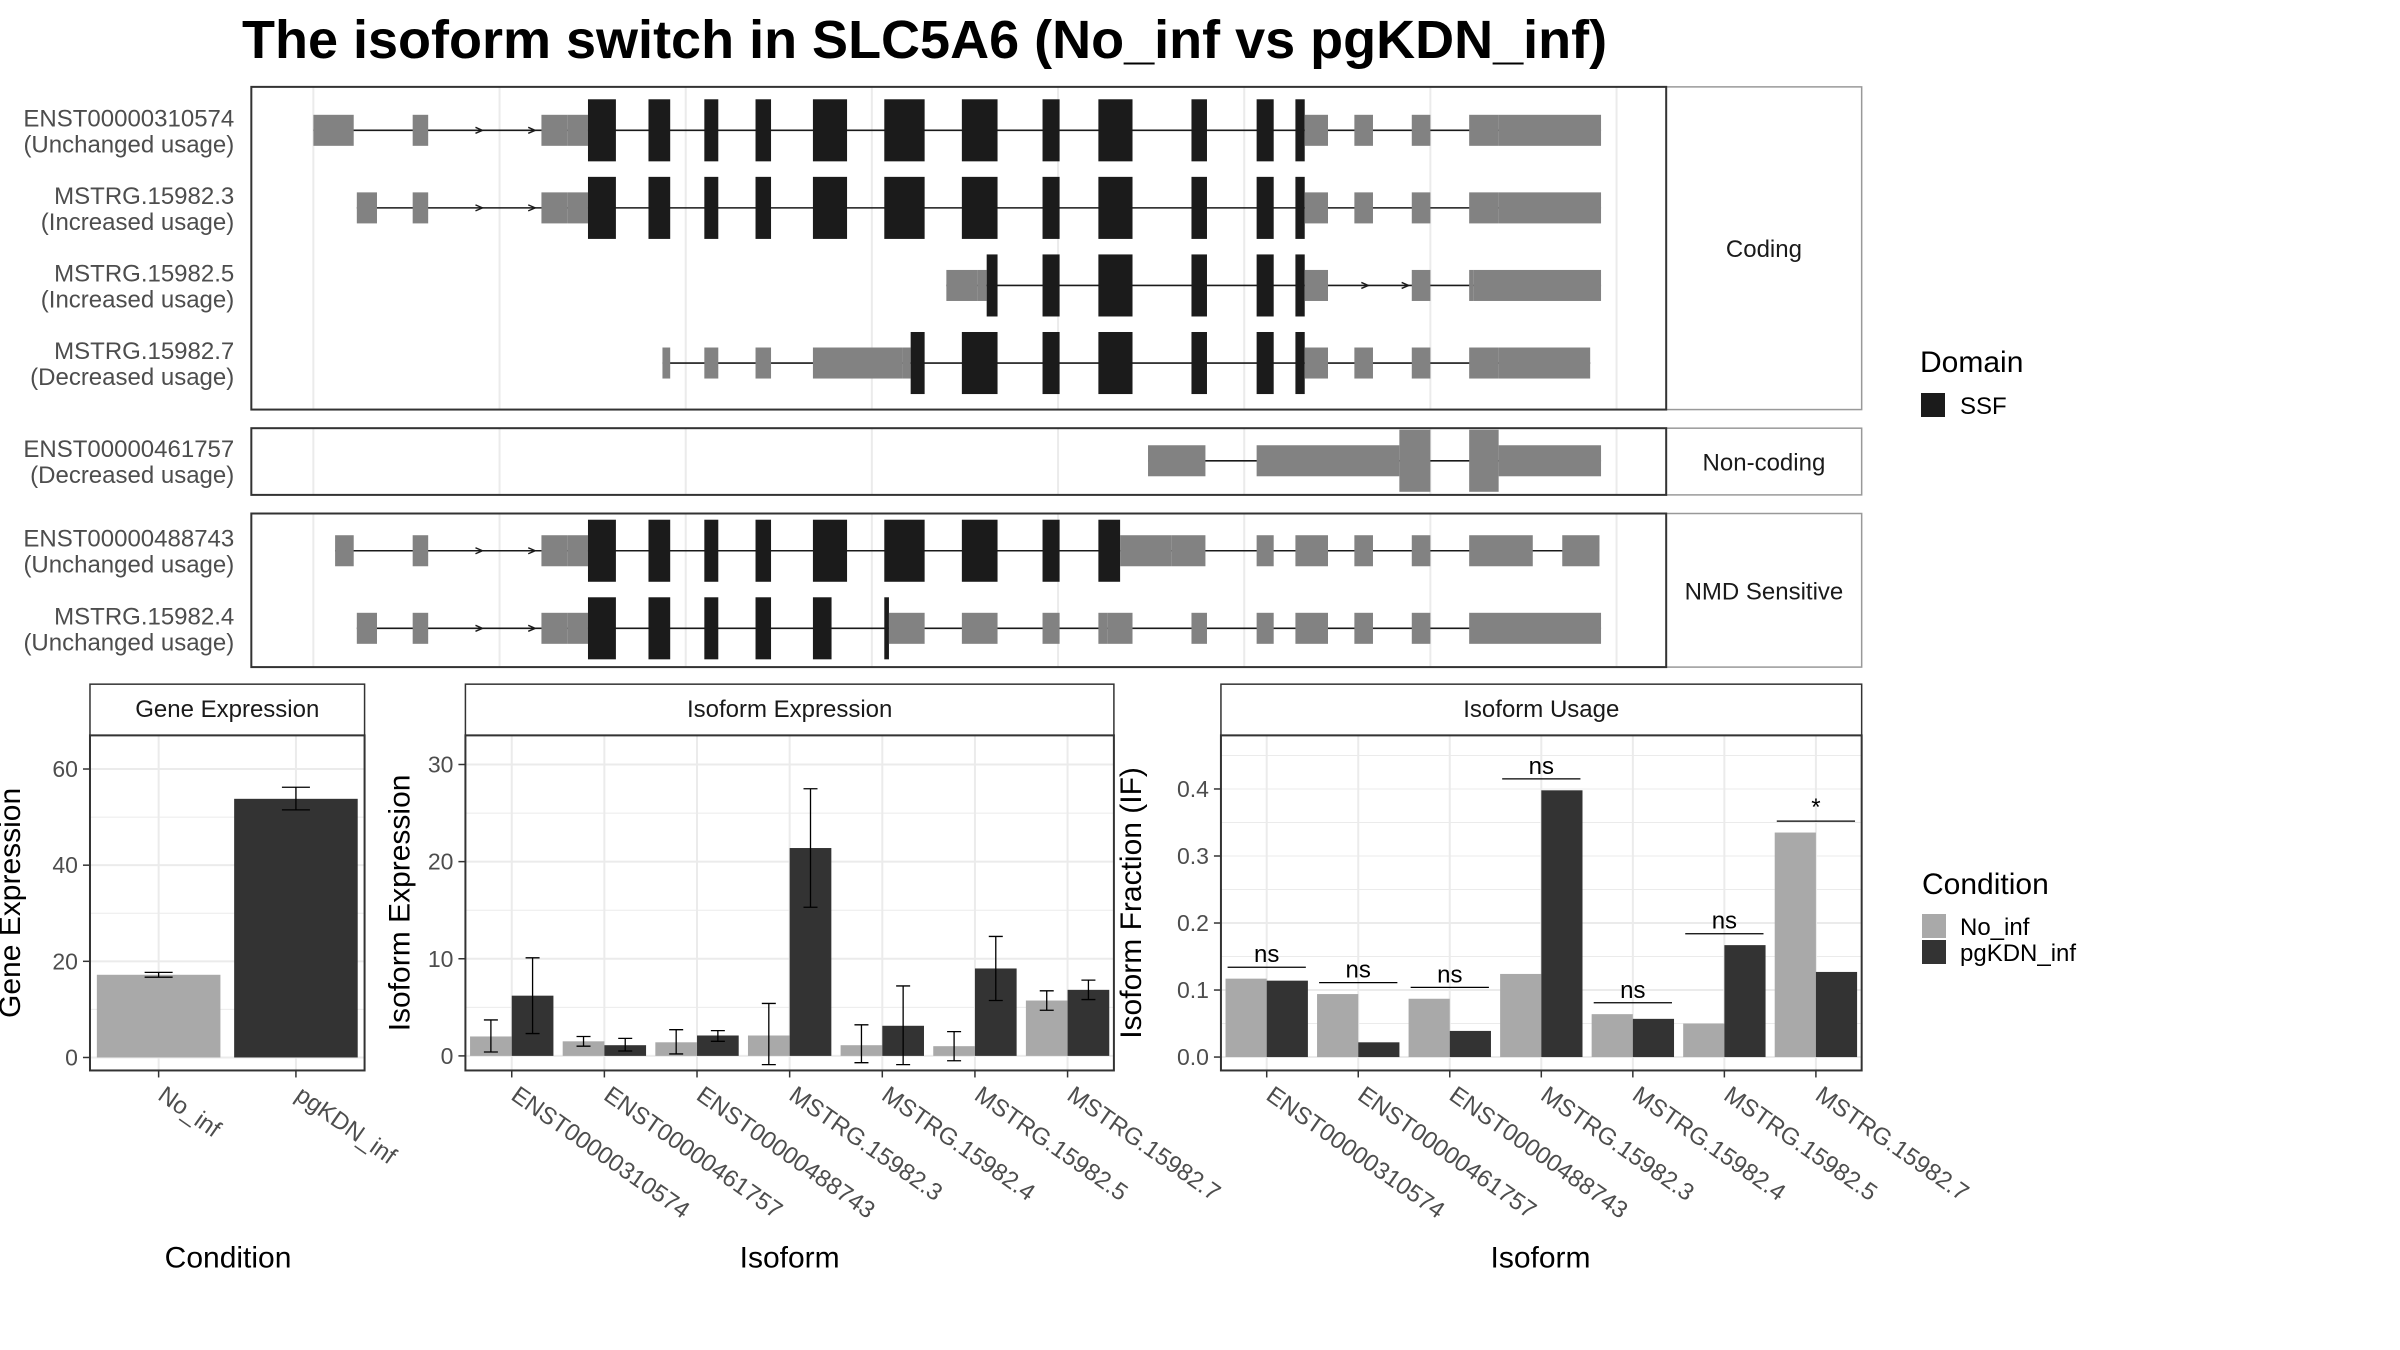 The height and width of the screenshot is (1350, 2400). I want to click on legend-label-pgkdn-inf: pgKDN_inf, so click(2018, 953).